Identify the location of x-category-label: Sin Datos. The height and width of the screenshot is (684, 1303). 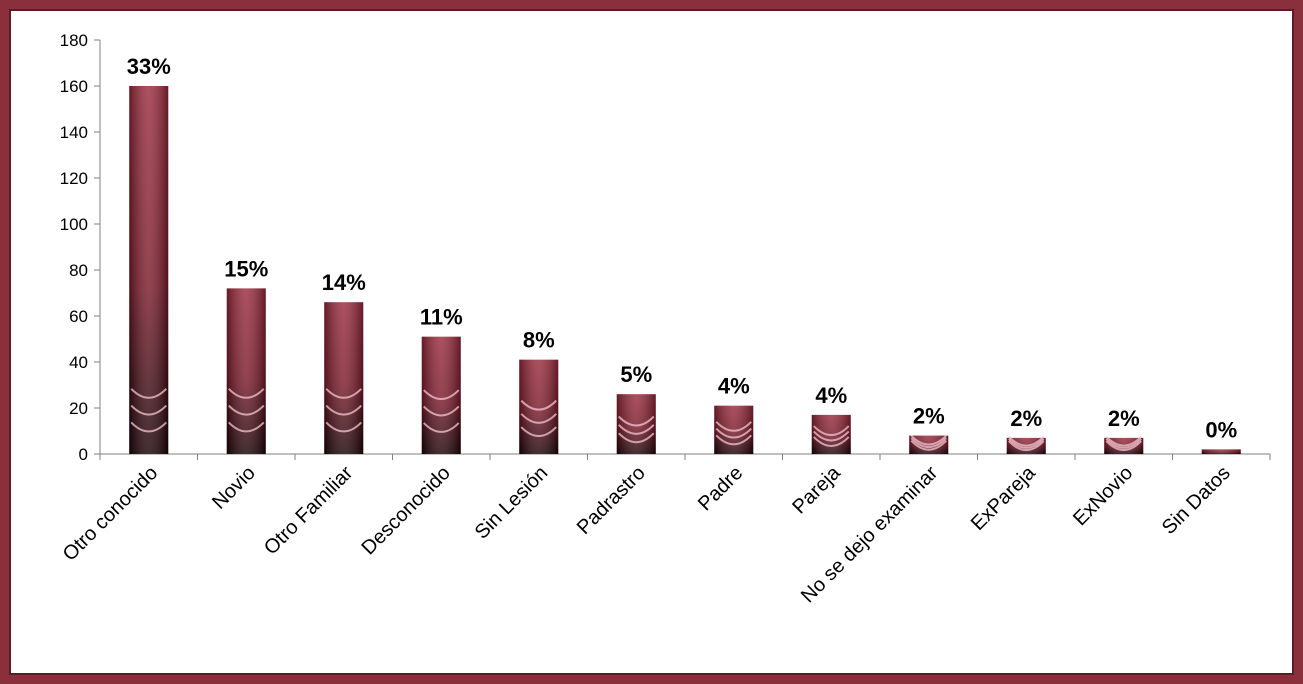
(1196, 500).